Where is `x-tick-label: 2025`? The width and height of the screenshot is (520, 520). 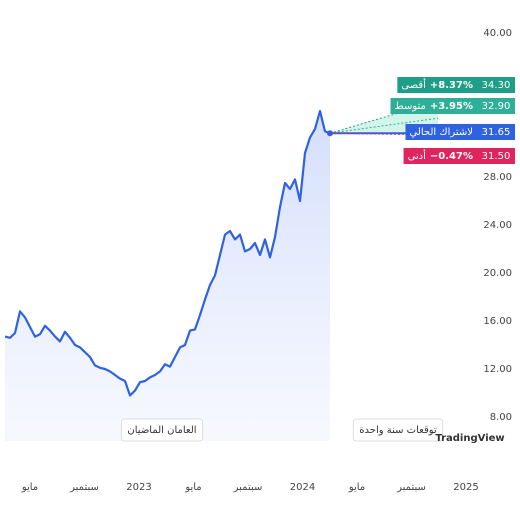
x-tick-label: 2025 is located at coordinates (465, 487).